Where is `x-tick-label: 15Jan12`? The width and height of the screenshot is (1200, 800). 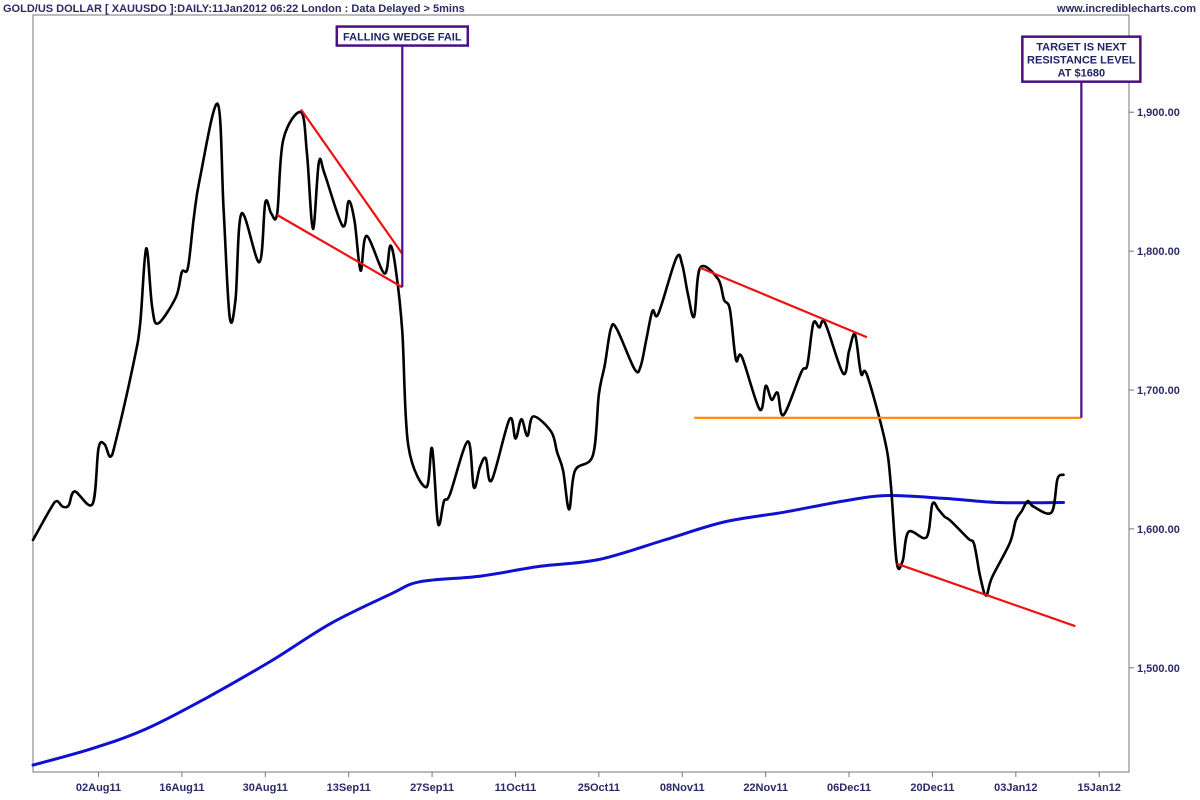 x-tick-label: 15Jan12 is located at coordinates (1098, 788).